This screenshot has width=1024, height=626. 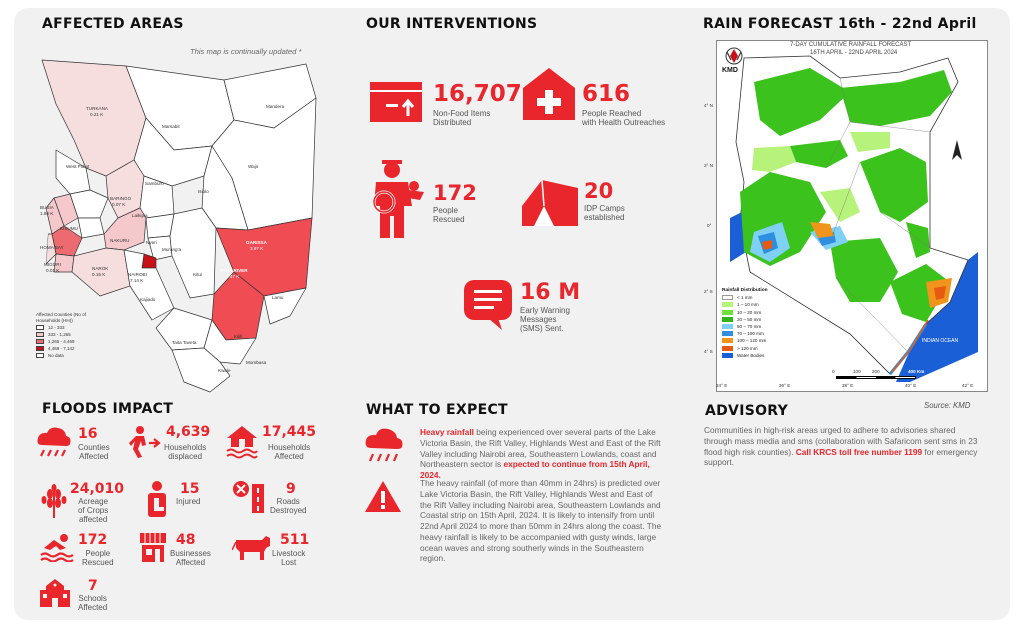 I want to click on crops-count: 24,010, so click(x=97, y=489).